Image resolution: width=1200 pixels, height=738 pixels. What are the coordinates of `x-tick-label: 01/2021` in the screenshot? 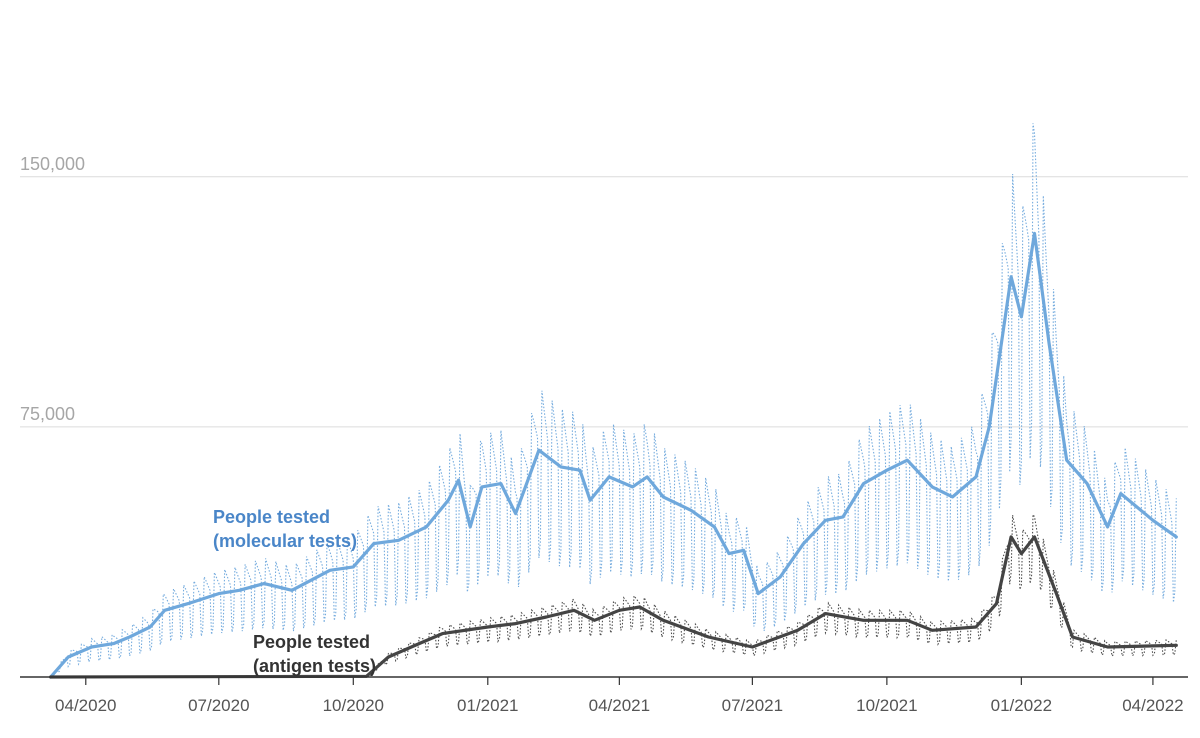 It's located at (487, 705).